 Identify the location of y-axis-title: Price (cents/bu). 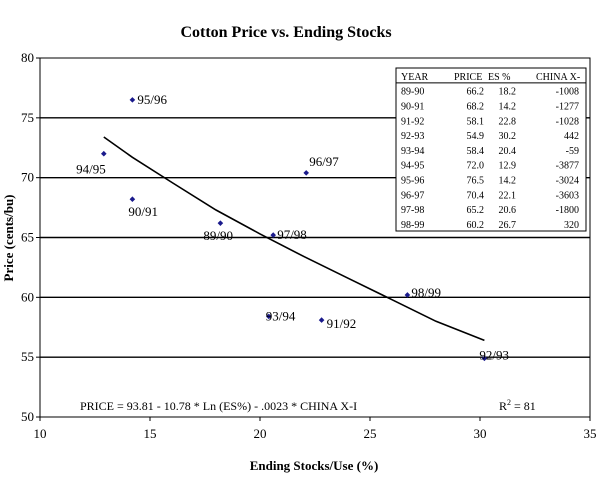
(8, 237).